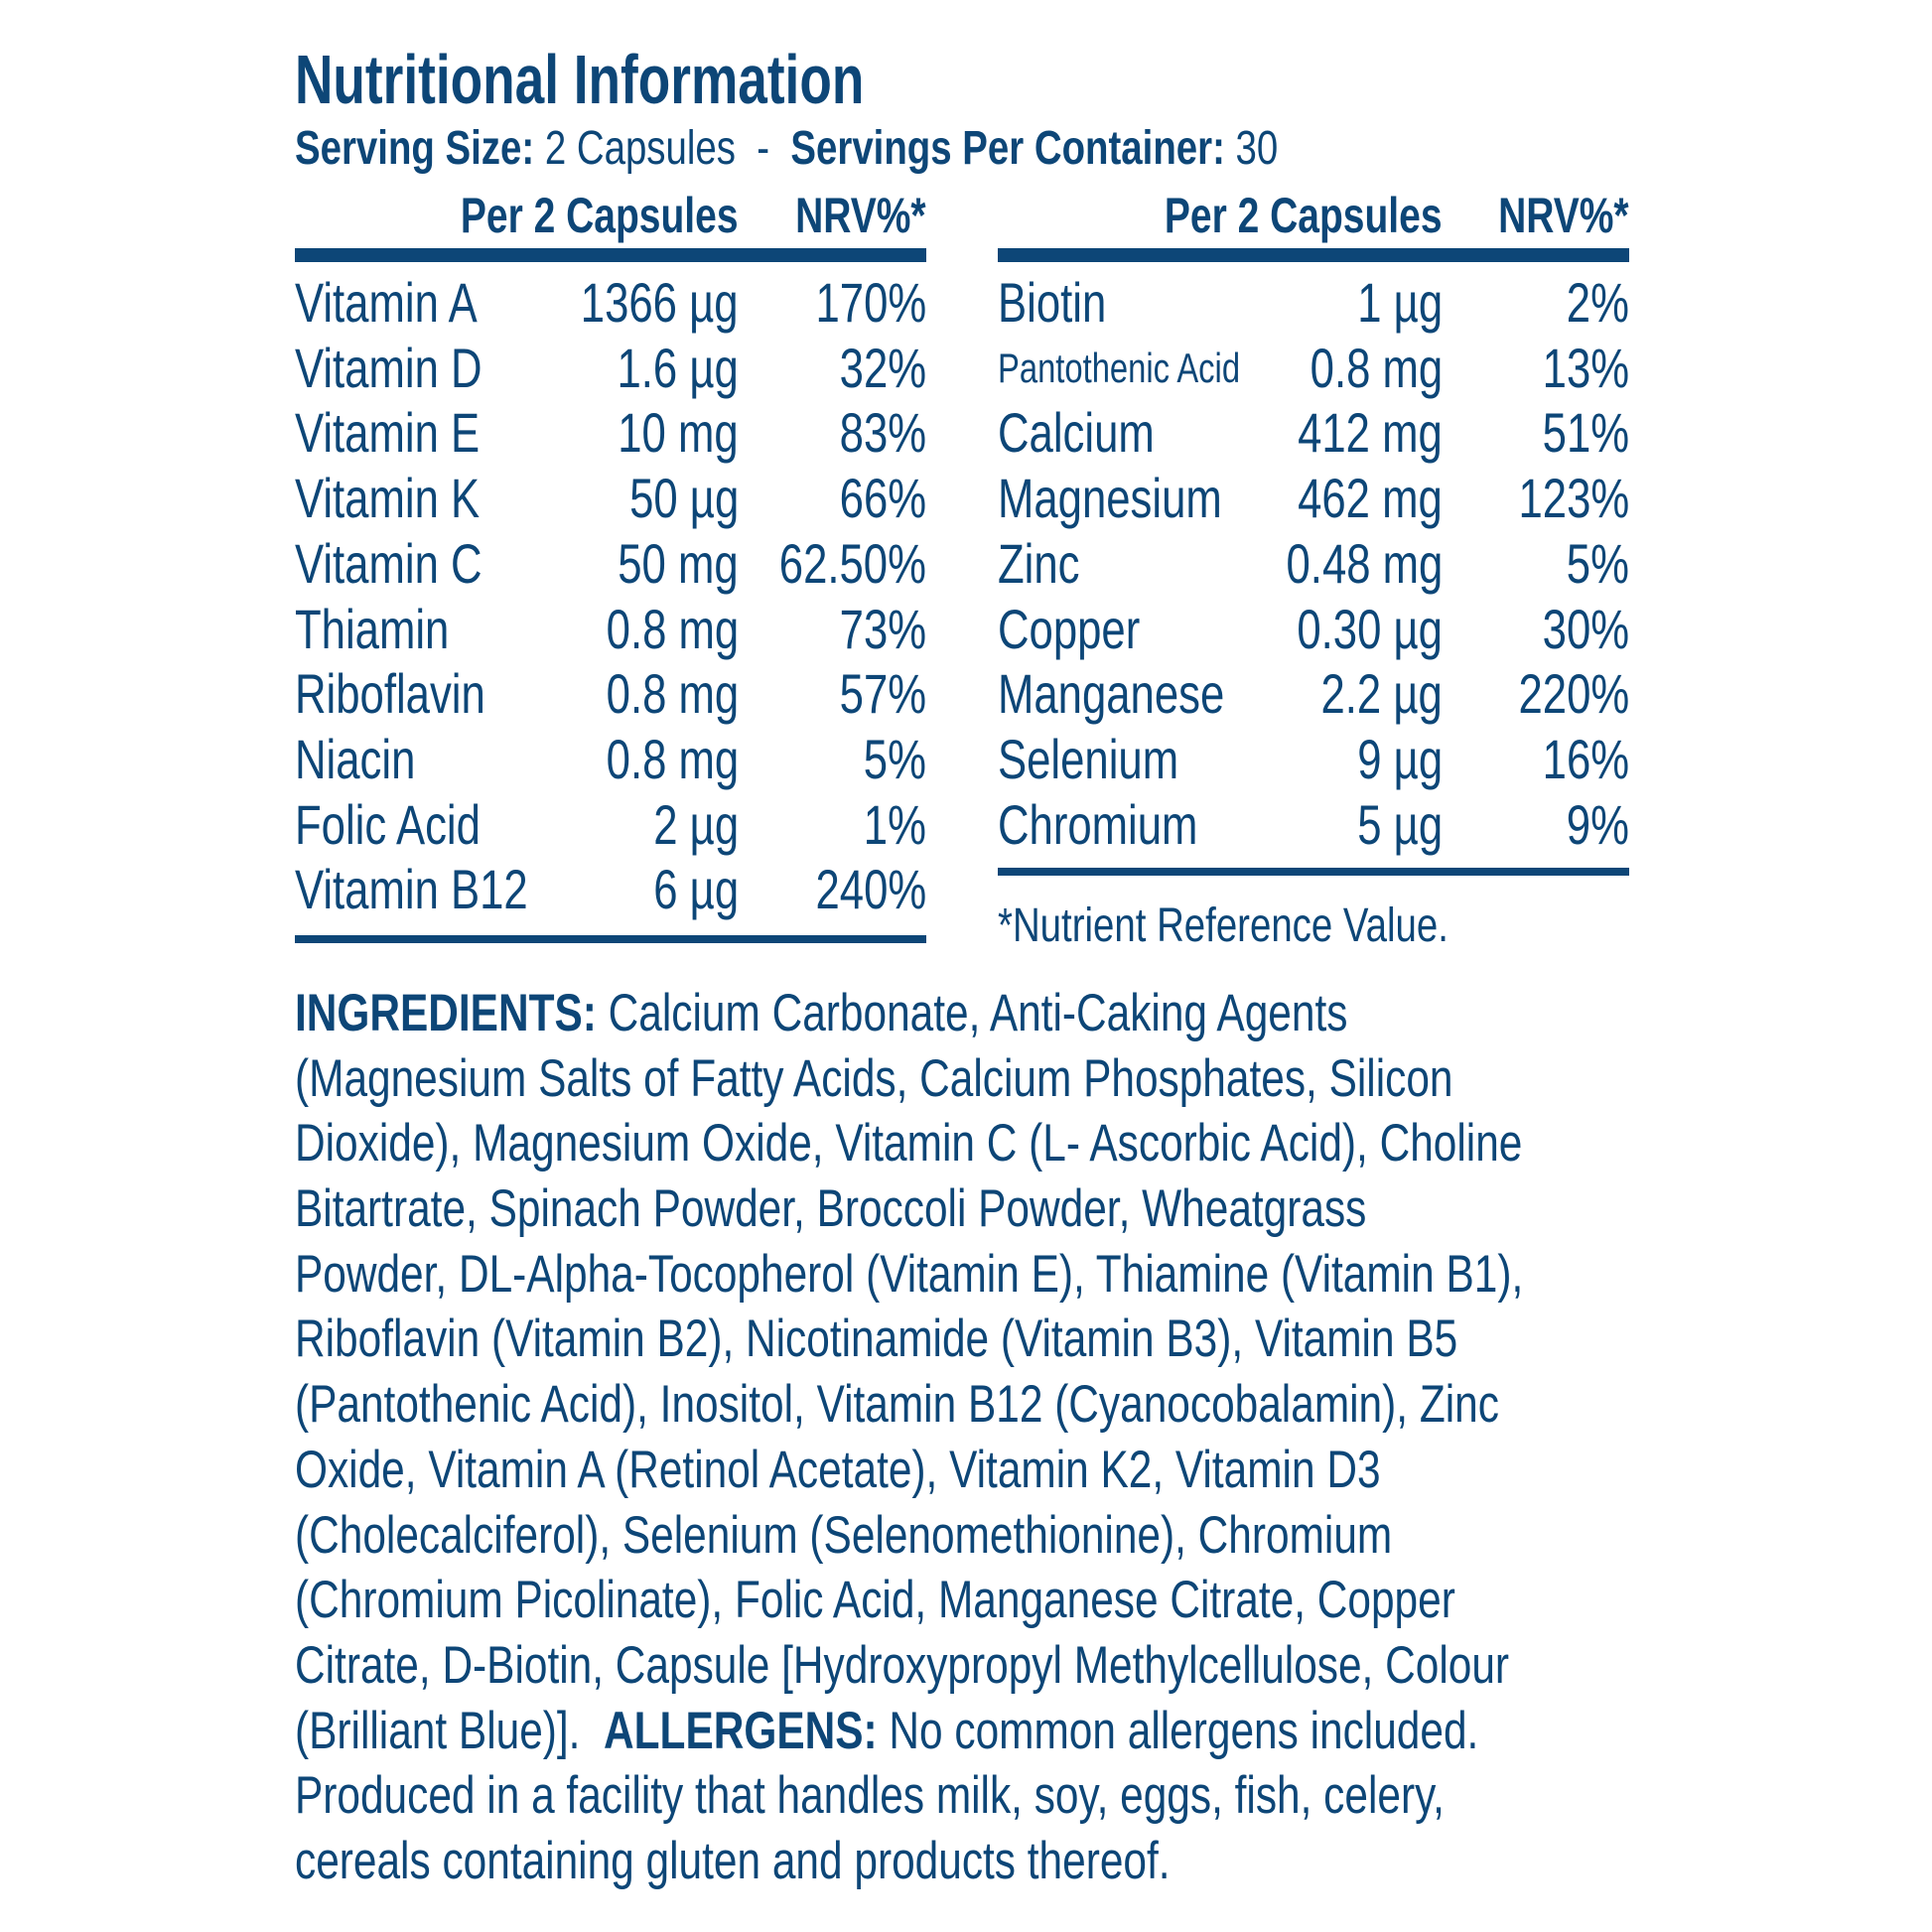 The width and height of the screenshot is (1932, 1932). Describe the element at coordinates (696, 890) in the screenshot. I see `nutrient-amount-text: 6 µg` at that location.